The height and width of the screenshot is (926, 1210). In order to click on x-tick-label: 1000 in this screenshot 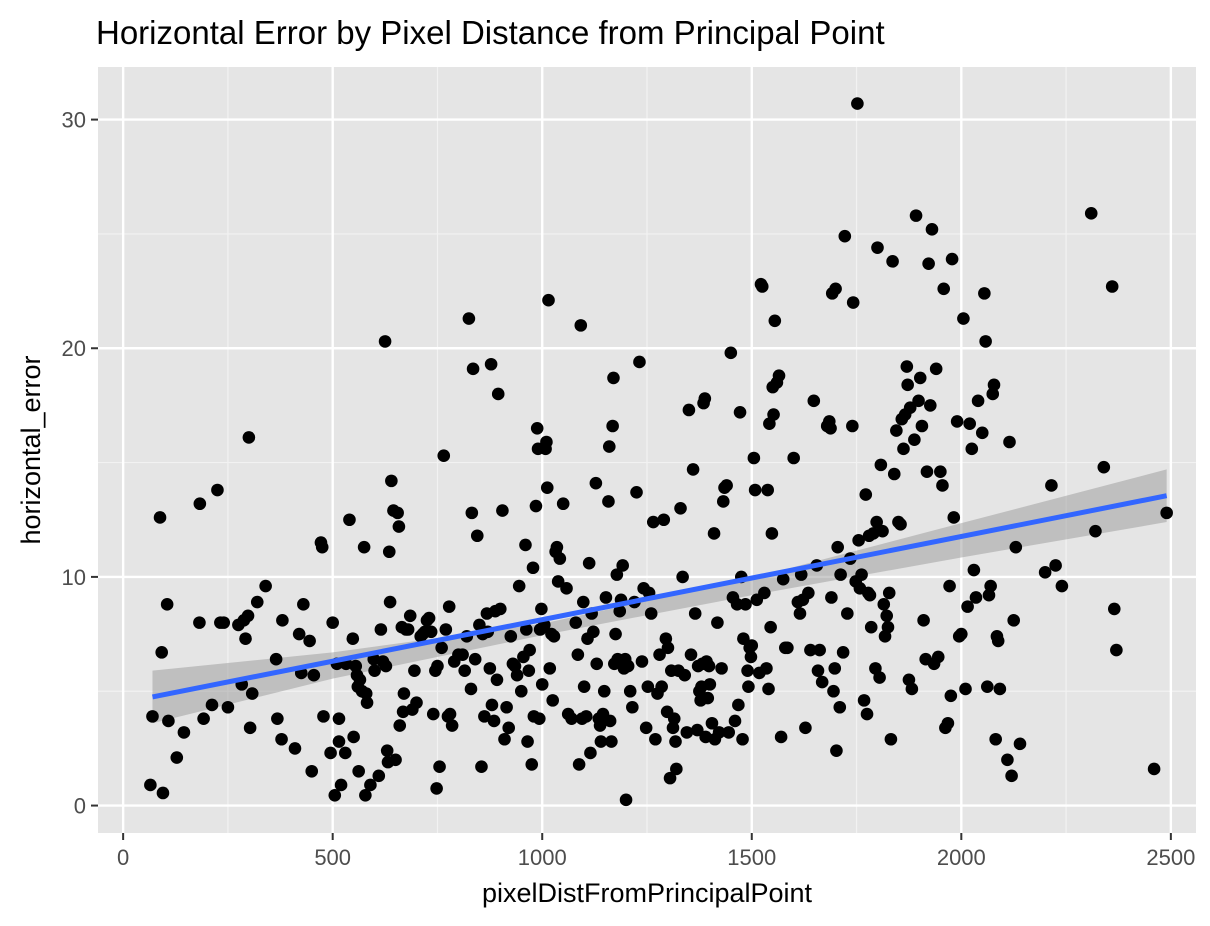, I will do `click(542, 857)`.